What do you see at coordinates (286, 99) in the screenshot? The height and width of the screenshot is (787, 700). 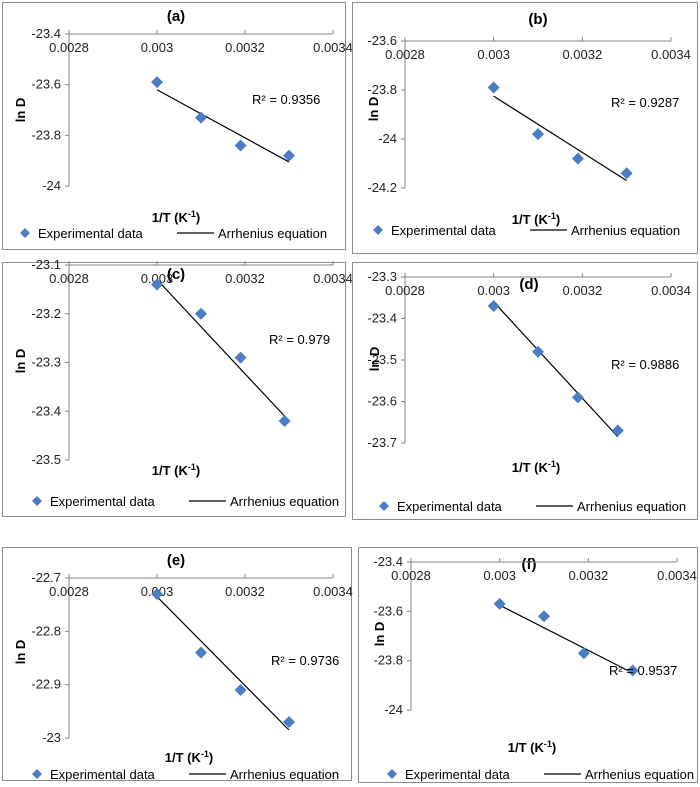 I see `r-squared-label: R² = 0.9356` at bounding box center [286, 99].